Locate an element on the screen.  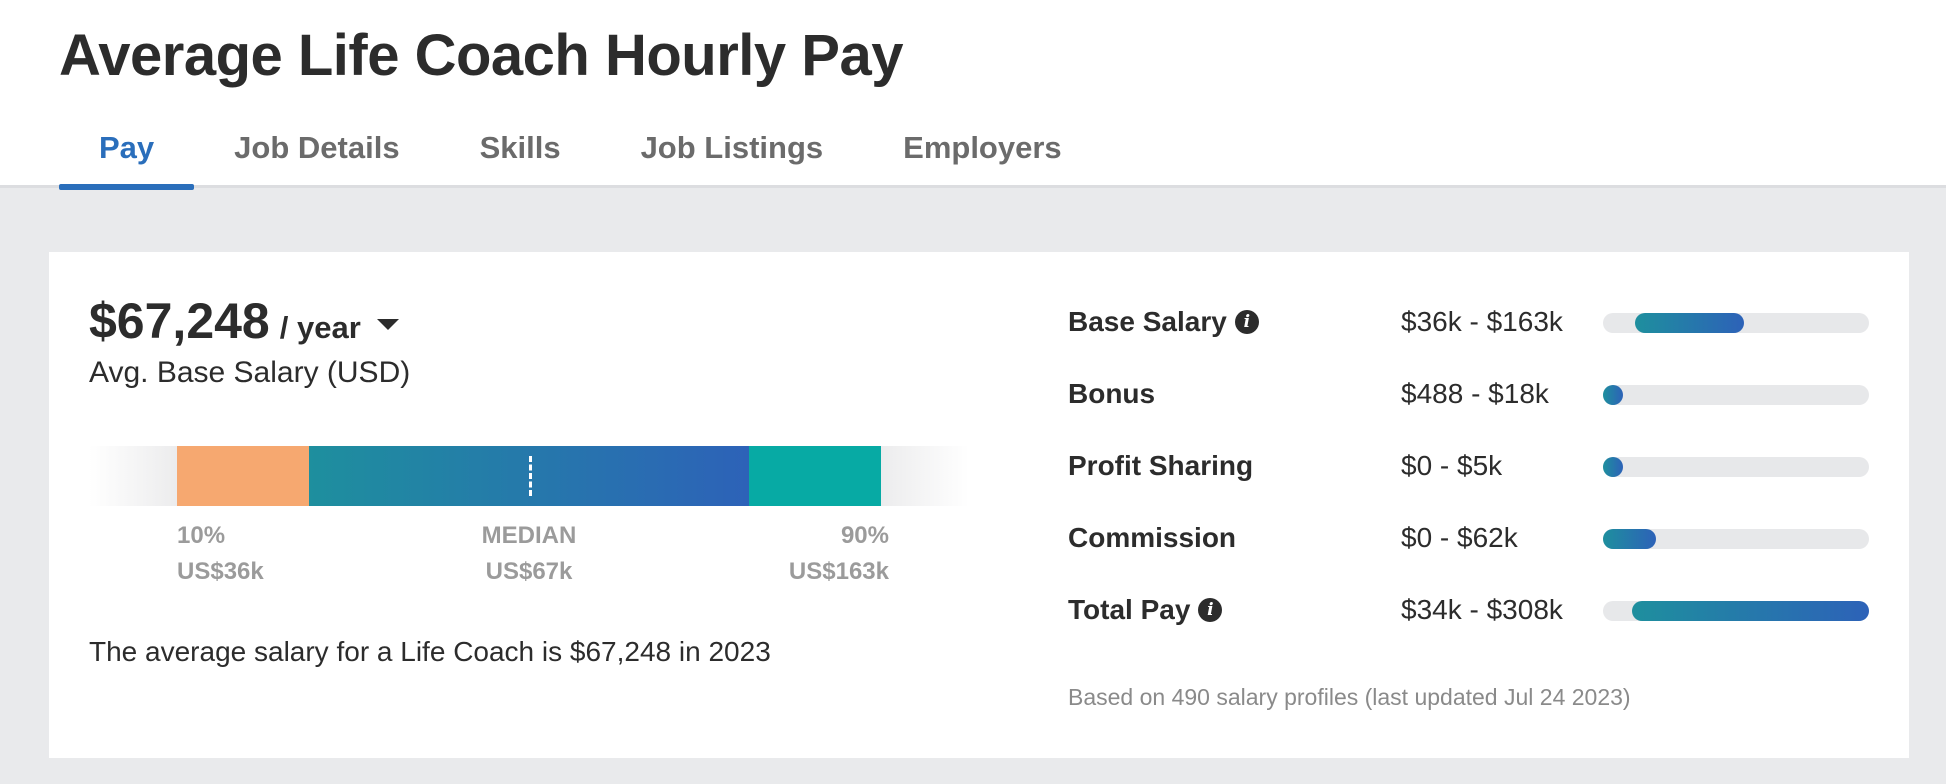
breakdown-row-total-pay: Total Pay i $34k - $308k is located at coordinates (1478, 610).